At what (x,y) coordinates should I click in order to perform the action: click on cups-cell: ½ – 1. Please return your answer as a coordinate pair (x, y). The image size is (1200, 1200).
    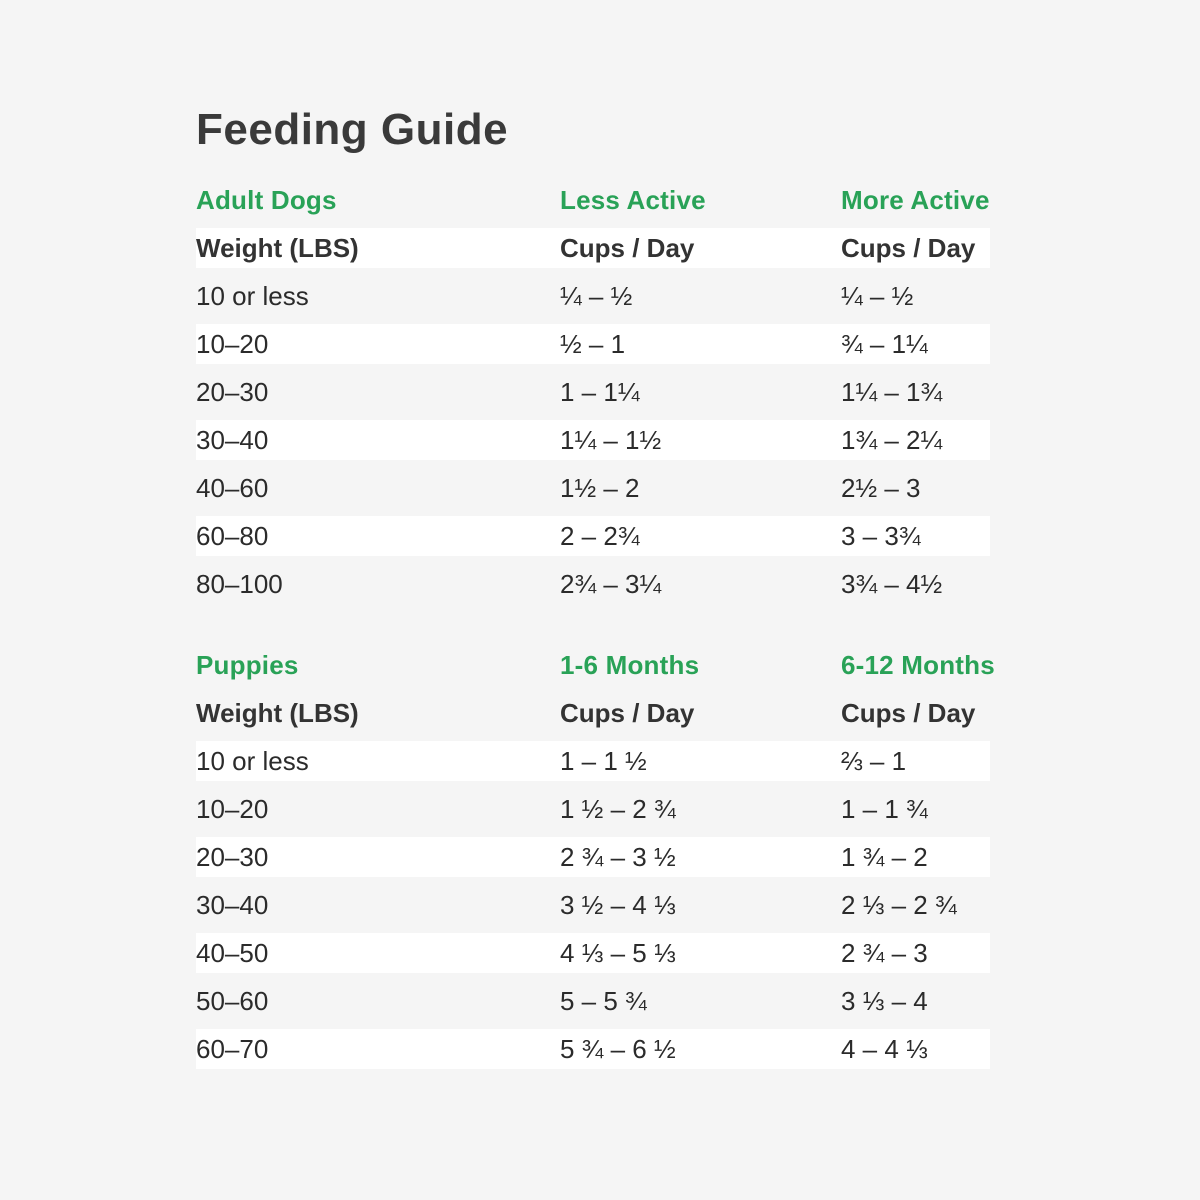
    Looking at the image, I should click on (593, 343).